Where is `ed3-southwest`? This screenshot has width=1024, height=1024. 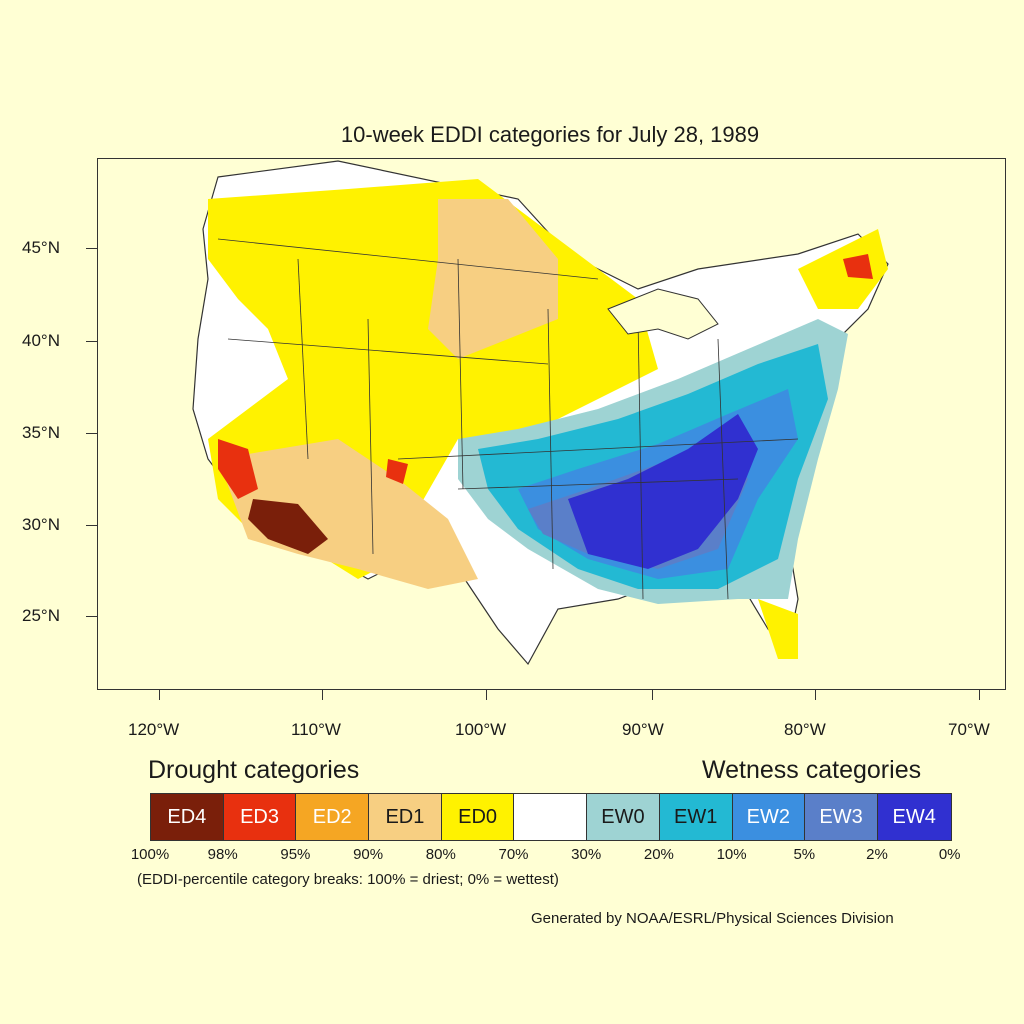 ed3-southwest is located at coordinates (238, 469).